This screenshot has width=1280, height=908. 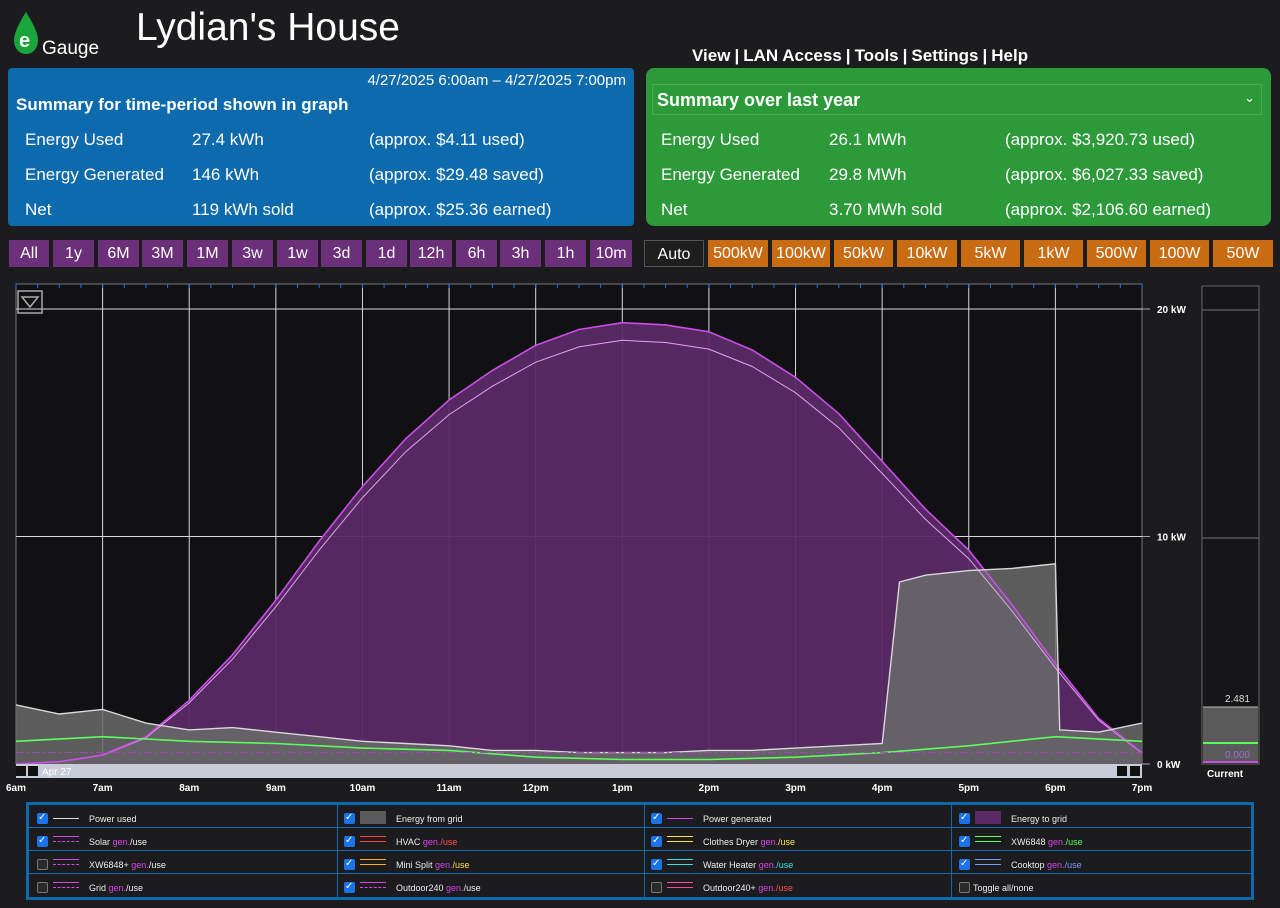 I want to click on range-button-3d: 3d, so click(x=341, y=253).